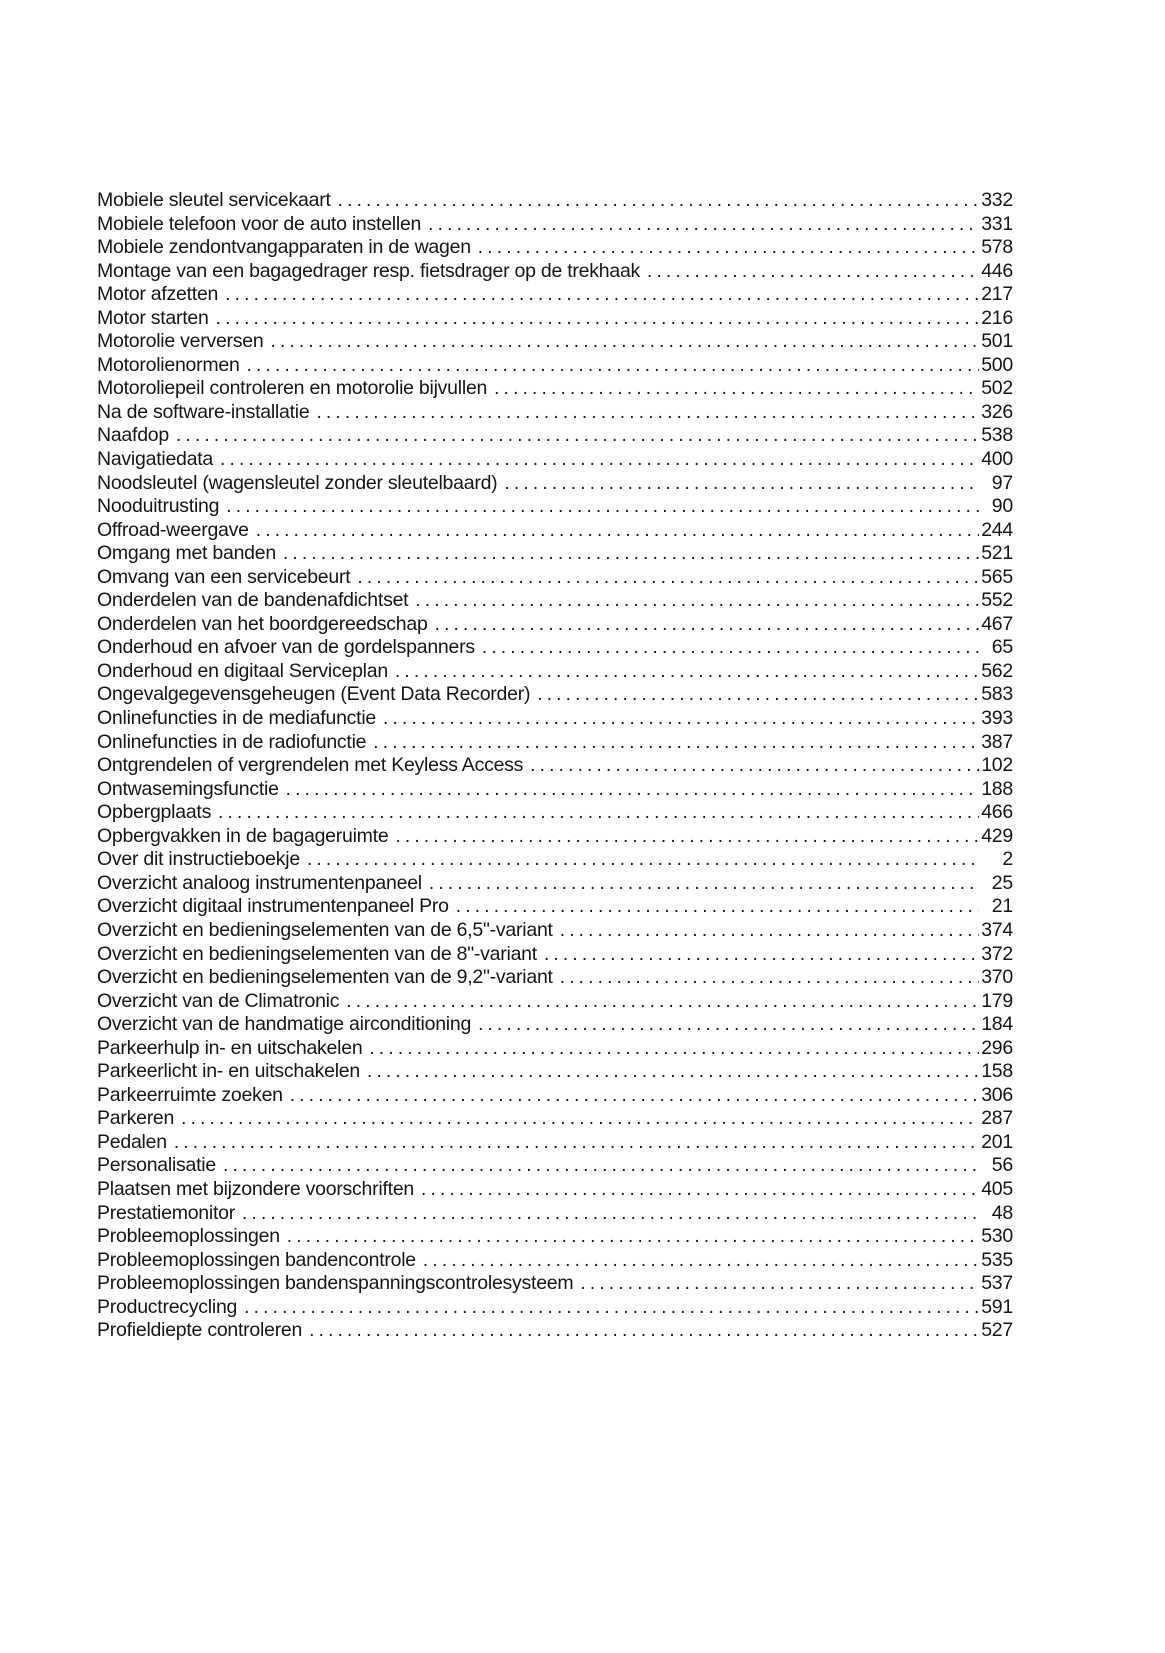  Describe the element at coordinates (997, 953) in the screenshot. I see `index-entry-page-number: 372` at that location.